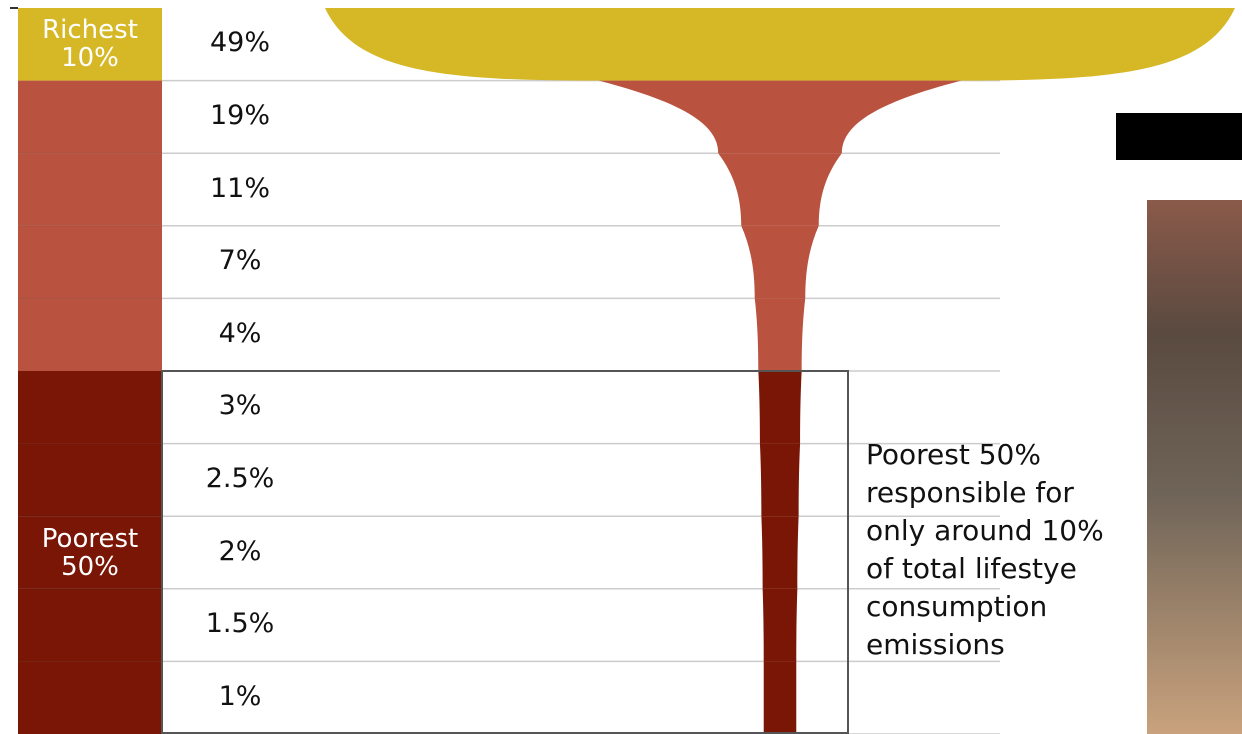 Image resolution: width=1242 pixels, height=734 pixels. Describe the element at coordinates (240, 551) in the screenshot. I see `value-label: 2%` at that location.